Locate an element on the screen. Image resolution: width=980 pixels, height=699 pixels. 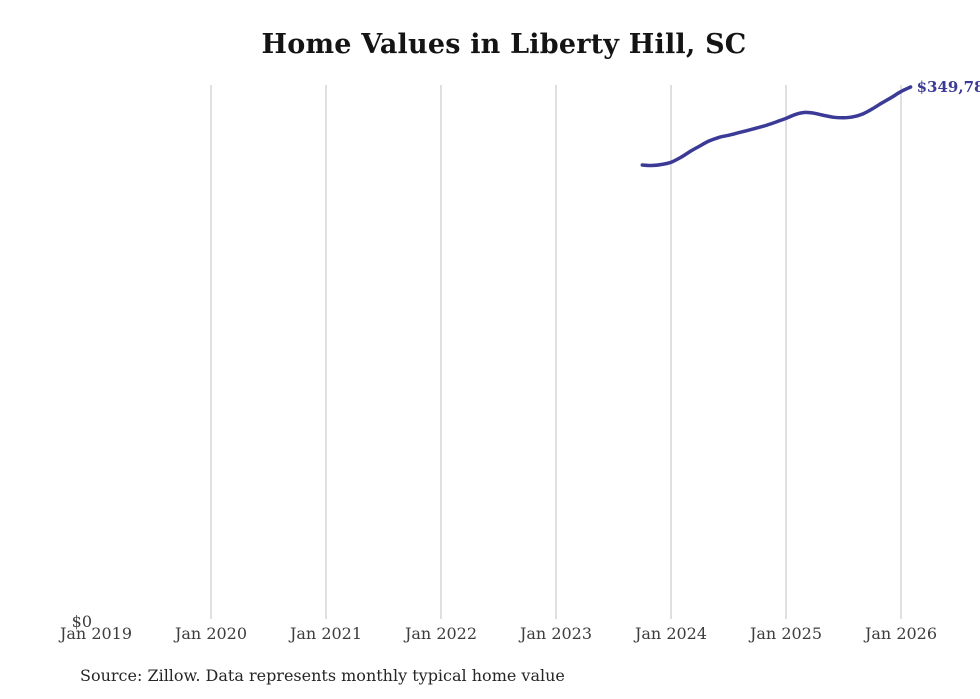
x-tick-label: Jan 2022 is located at coordinates (441, 633).